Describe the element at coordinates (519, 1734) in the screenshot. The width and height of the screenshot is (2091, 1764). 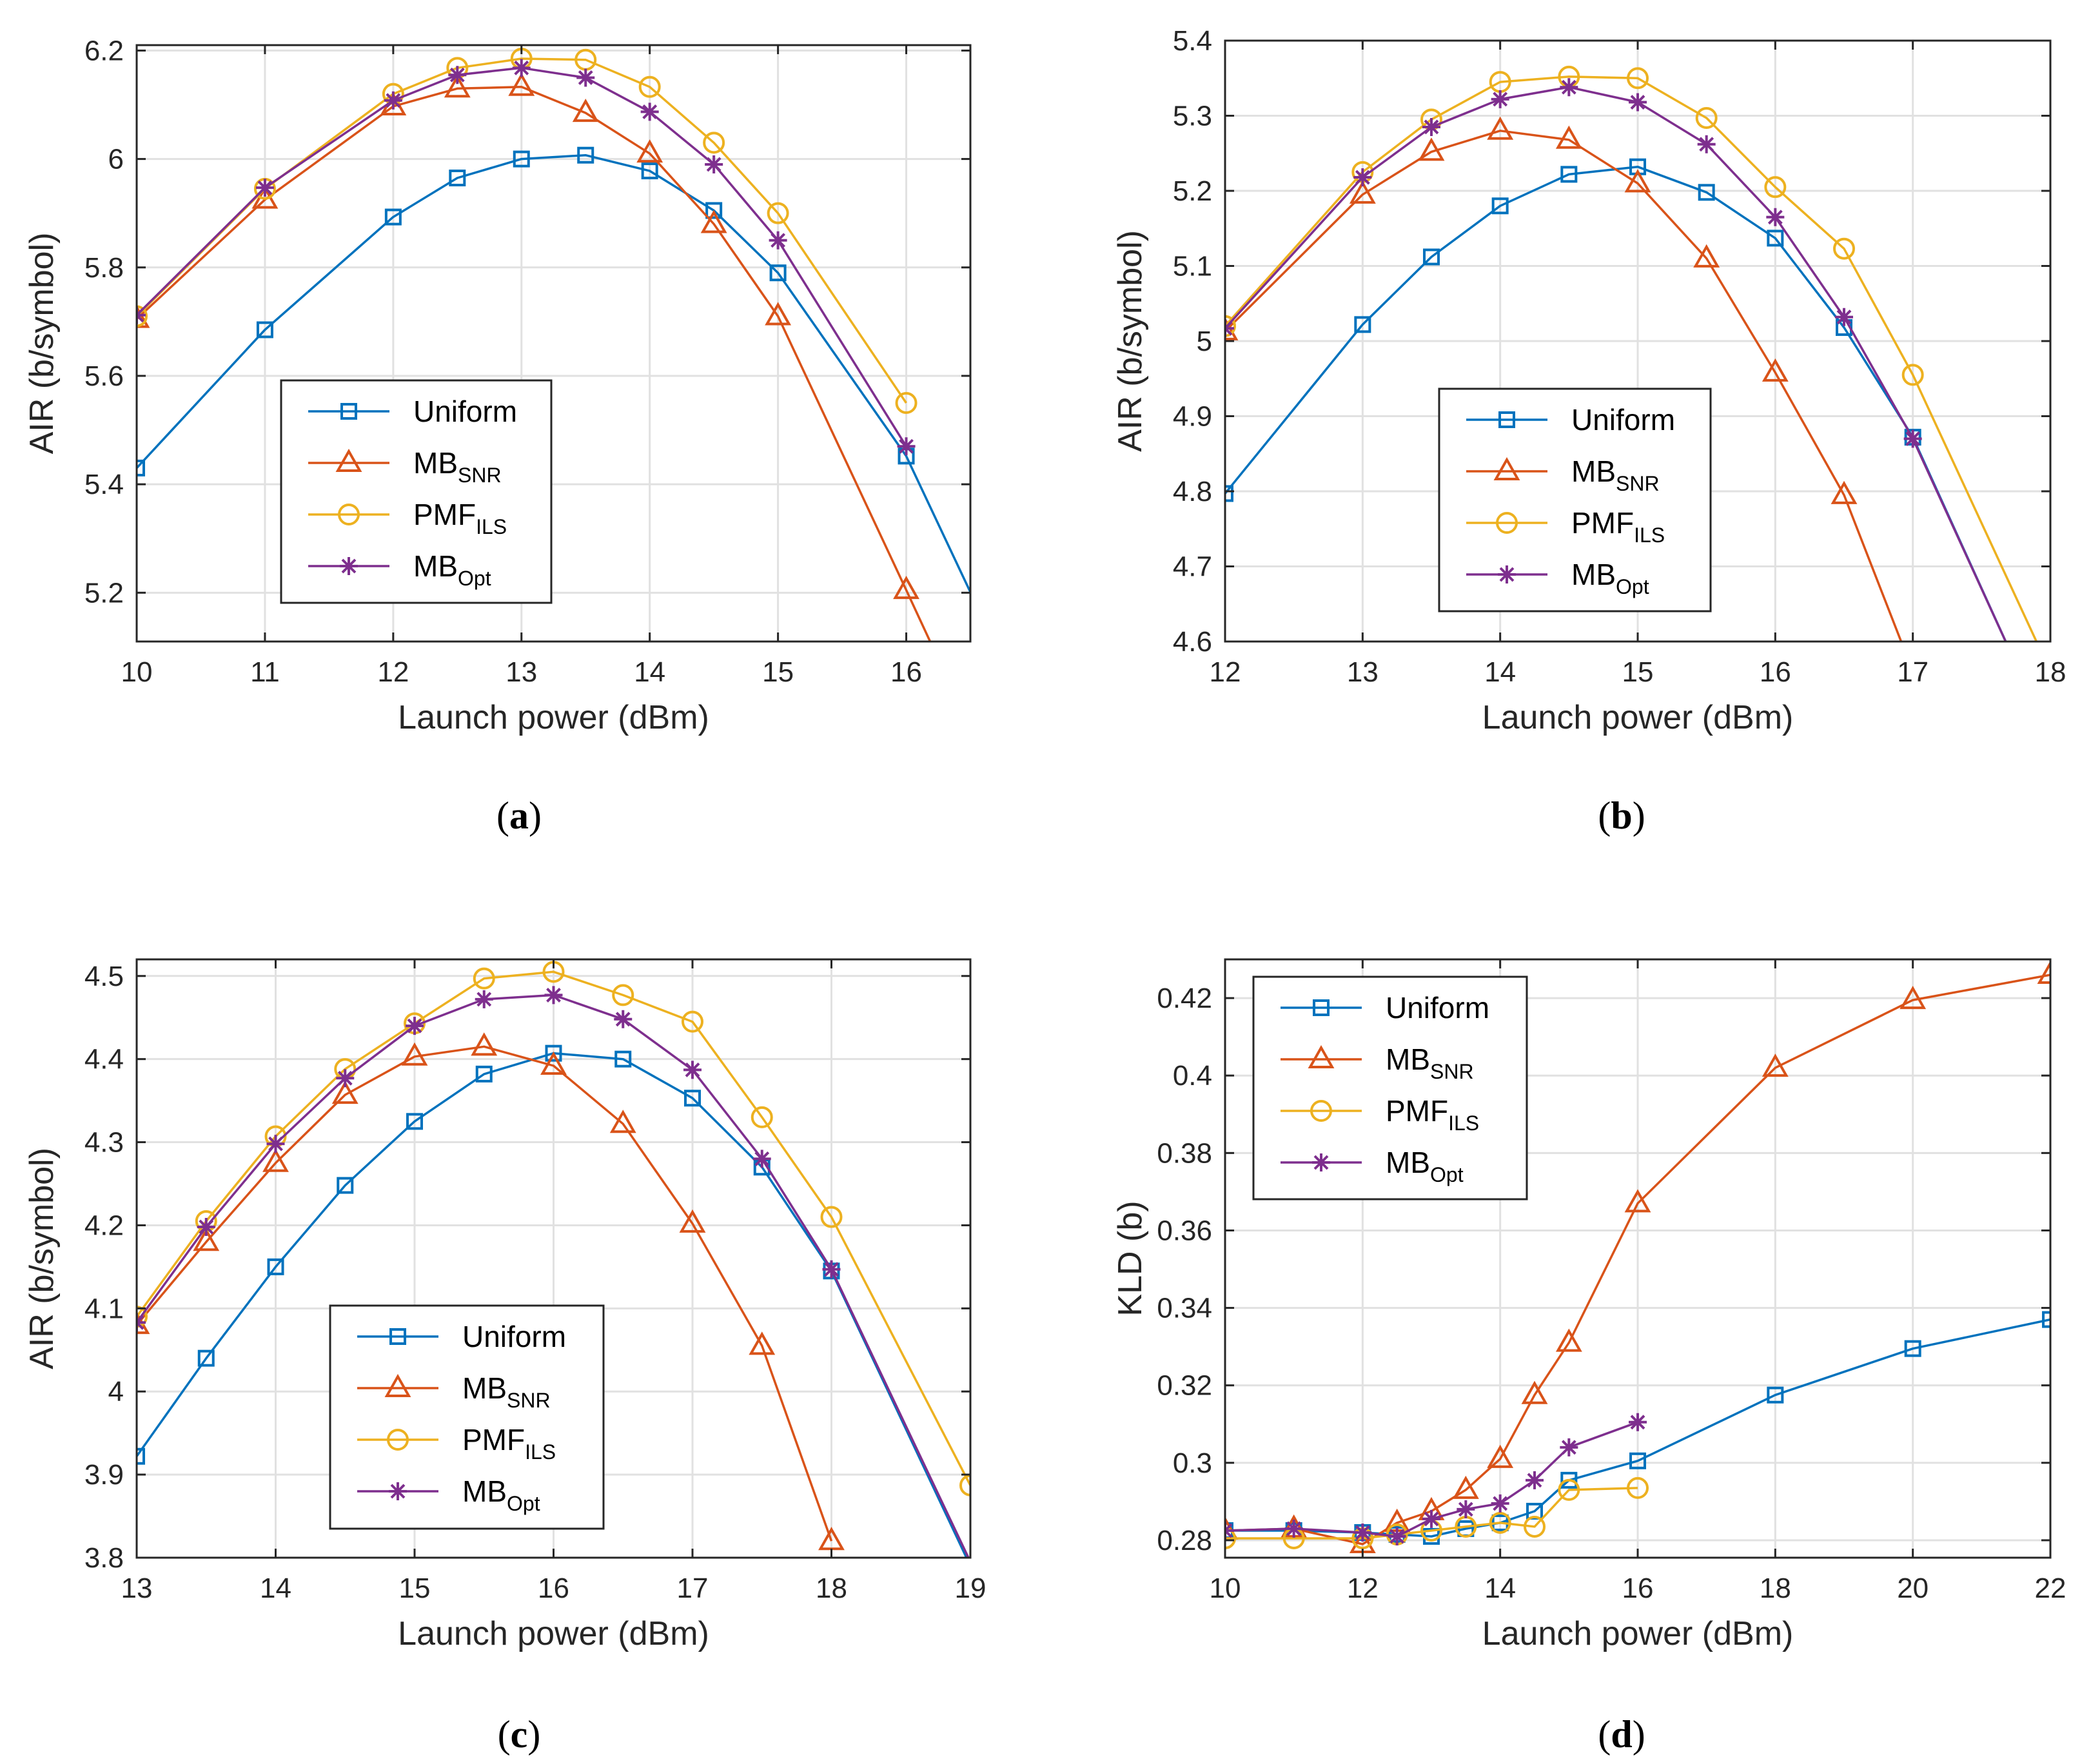
I see `panel-caption: (c)` at that location.